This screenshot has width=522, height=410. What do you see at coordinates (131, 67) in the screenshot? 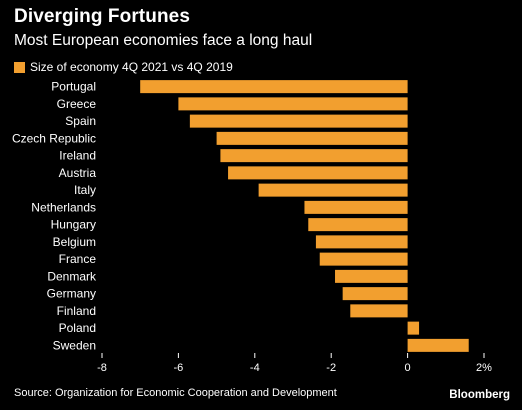
I see `legend-label: Size of economy 4Q 2021 vs 4Q 2019` at bounding box center [131, 67].